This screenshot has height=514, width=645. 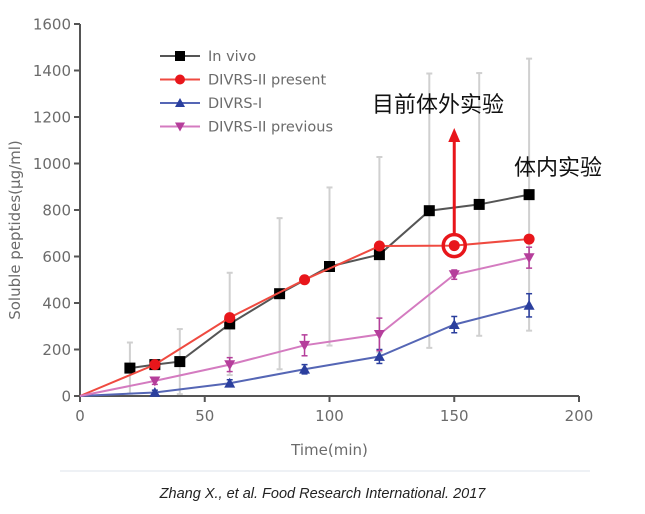 What do you see at coordinates (52, 71) in the screenshot?
I see `y-tick-label: 1400` at bounding box center [52, 71].